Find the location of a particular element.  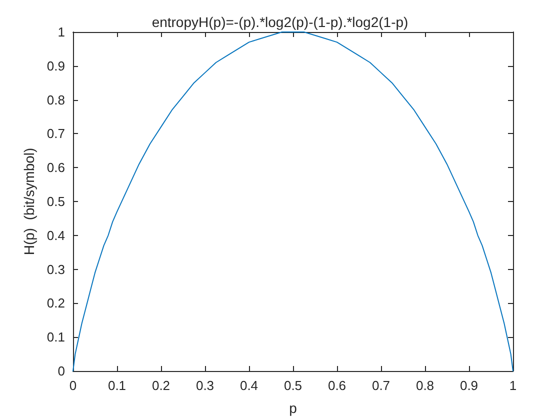

y-tick-label: 0.8 is located at coordinates (55, 100).